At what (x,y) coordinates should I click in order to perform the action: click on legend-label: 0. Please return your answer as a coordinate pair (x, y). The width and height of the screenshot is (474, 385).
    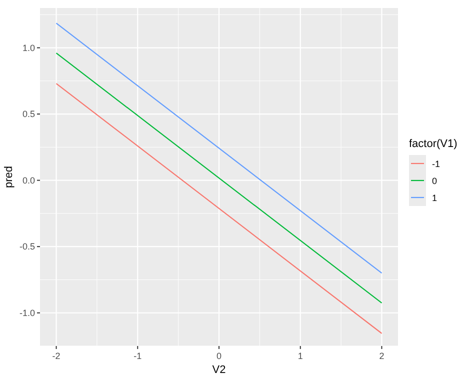
    Looking at the image, I should click on (435, 181).